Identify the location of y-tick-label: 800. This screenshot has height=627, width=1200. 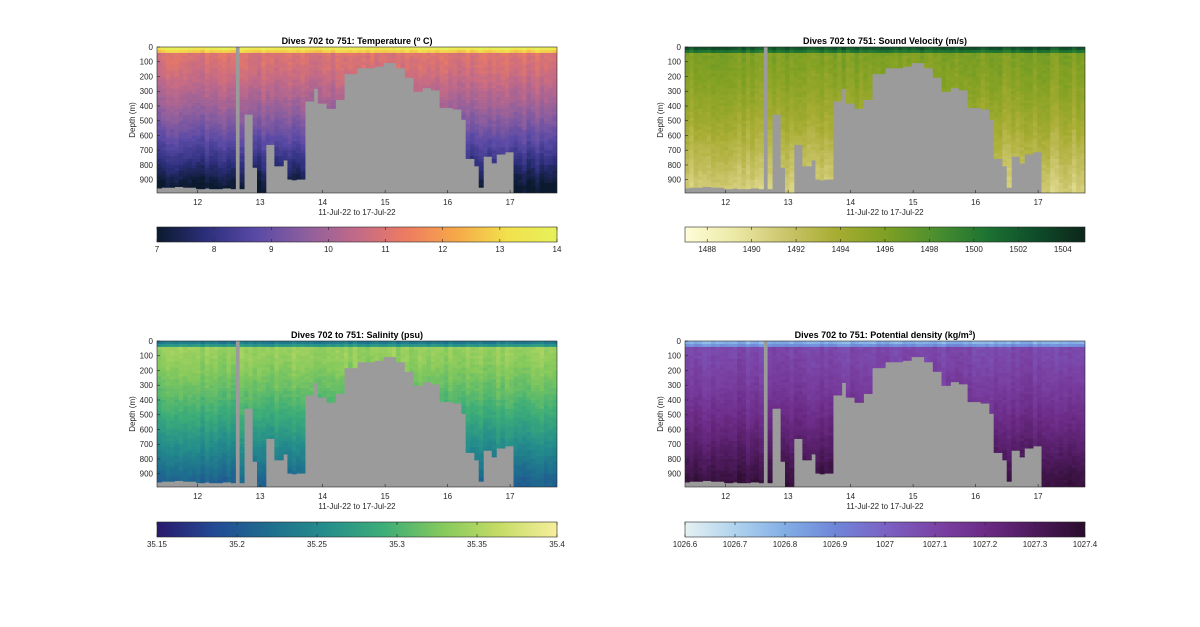
(147, 165).